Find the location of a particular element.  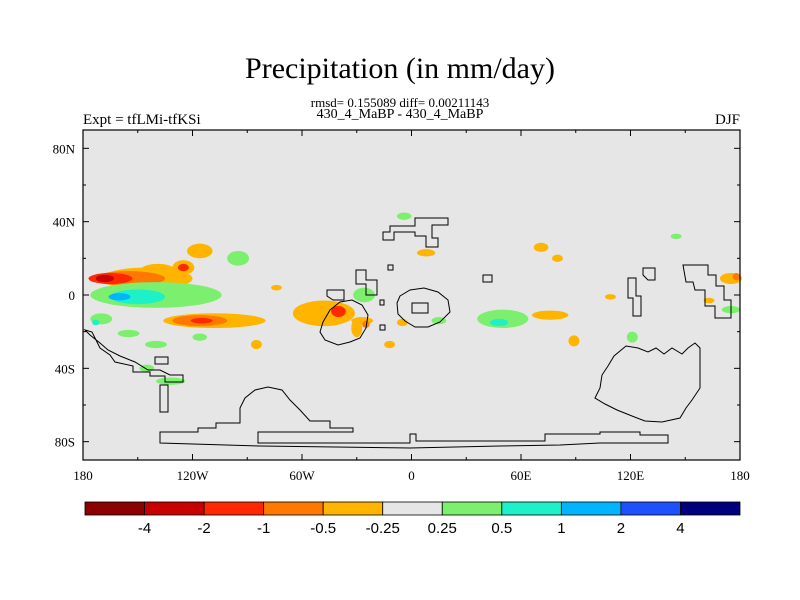

asia-east-outline is located at coordinates (707, 291).